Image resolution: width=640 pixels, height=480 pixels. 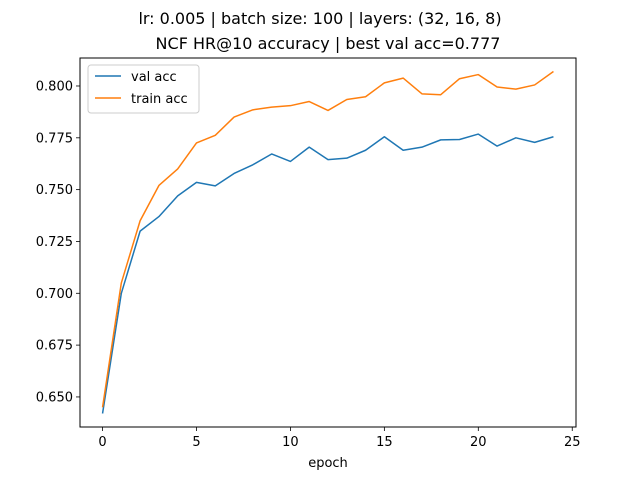 I want to click on legend-label-val-acc: val acc, so click(x=154, y=77).